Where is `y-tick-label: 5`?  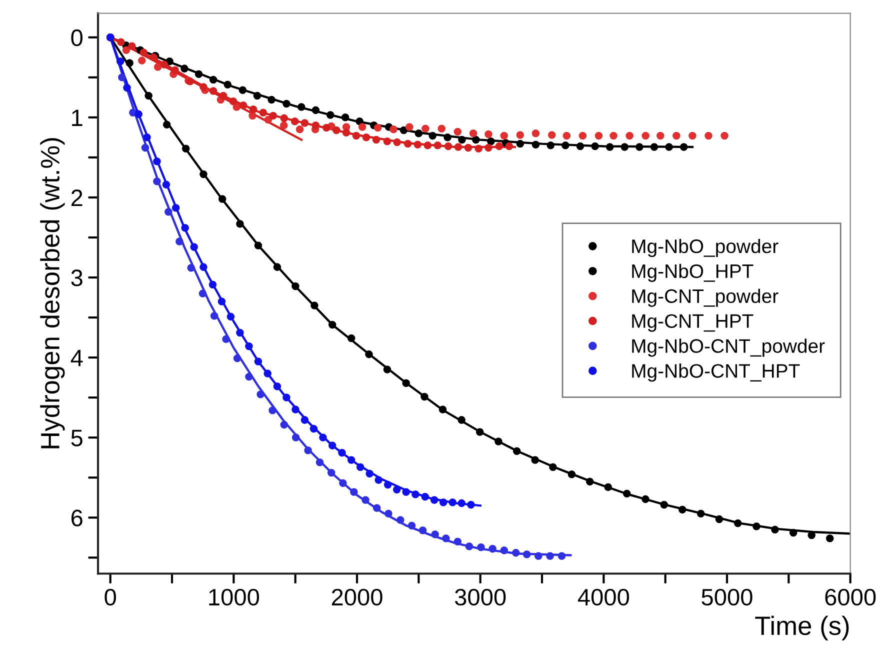
y-tick-label: 5 is located at coordinates (76, 438).